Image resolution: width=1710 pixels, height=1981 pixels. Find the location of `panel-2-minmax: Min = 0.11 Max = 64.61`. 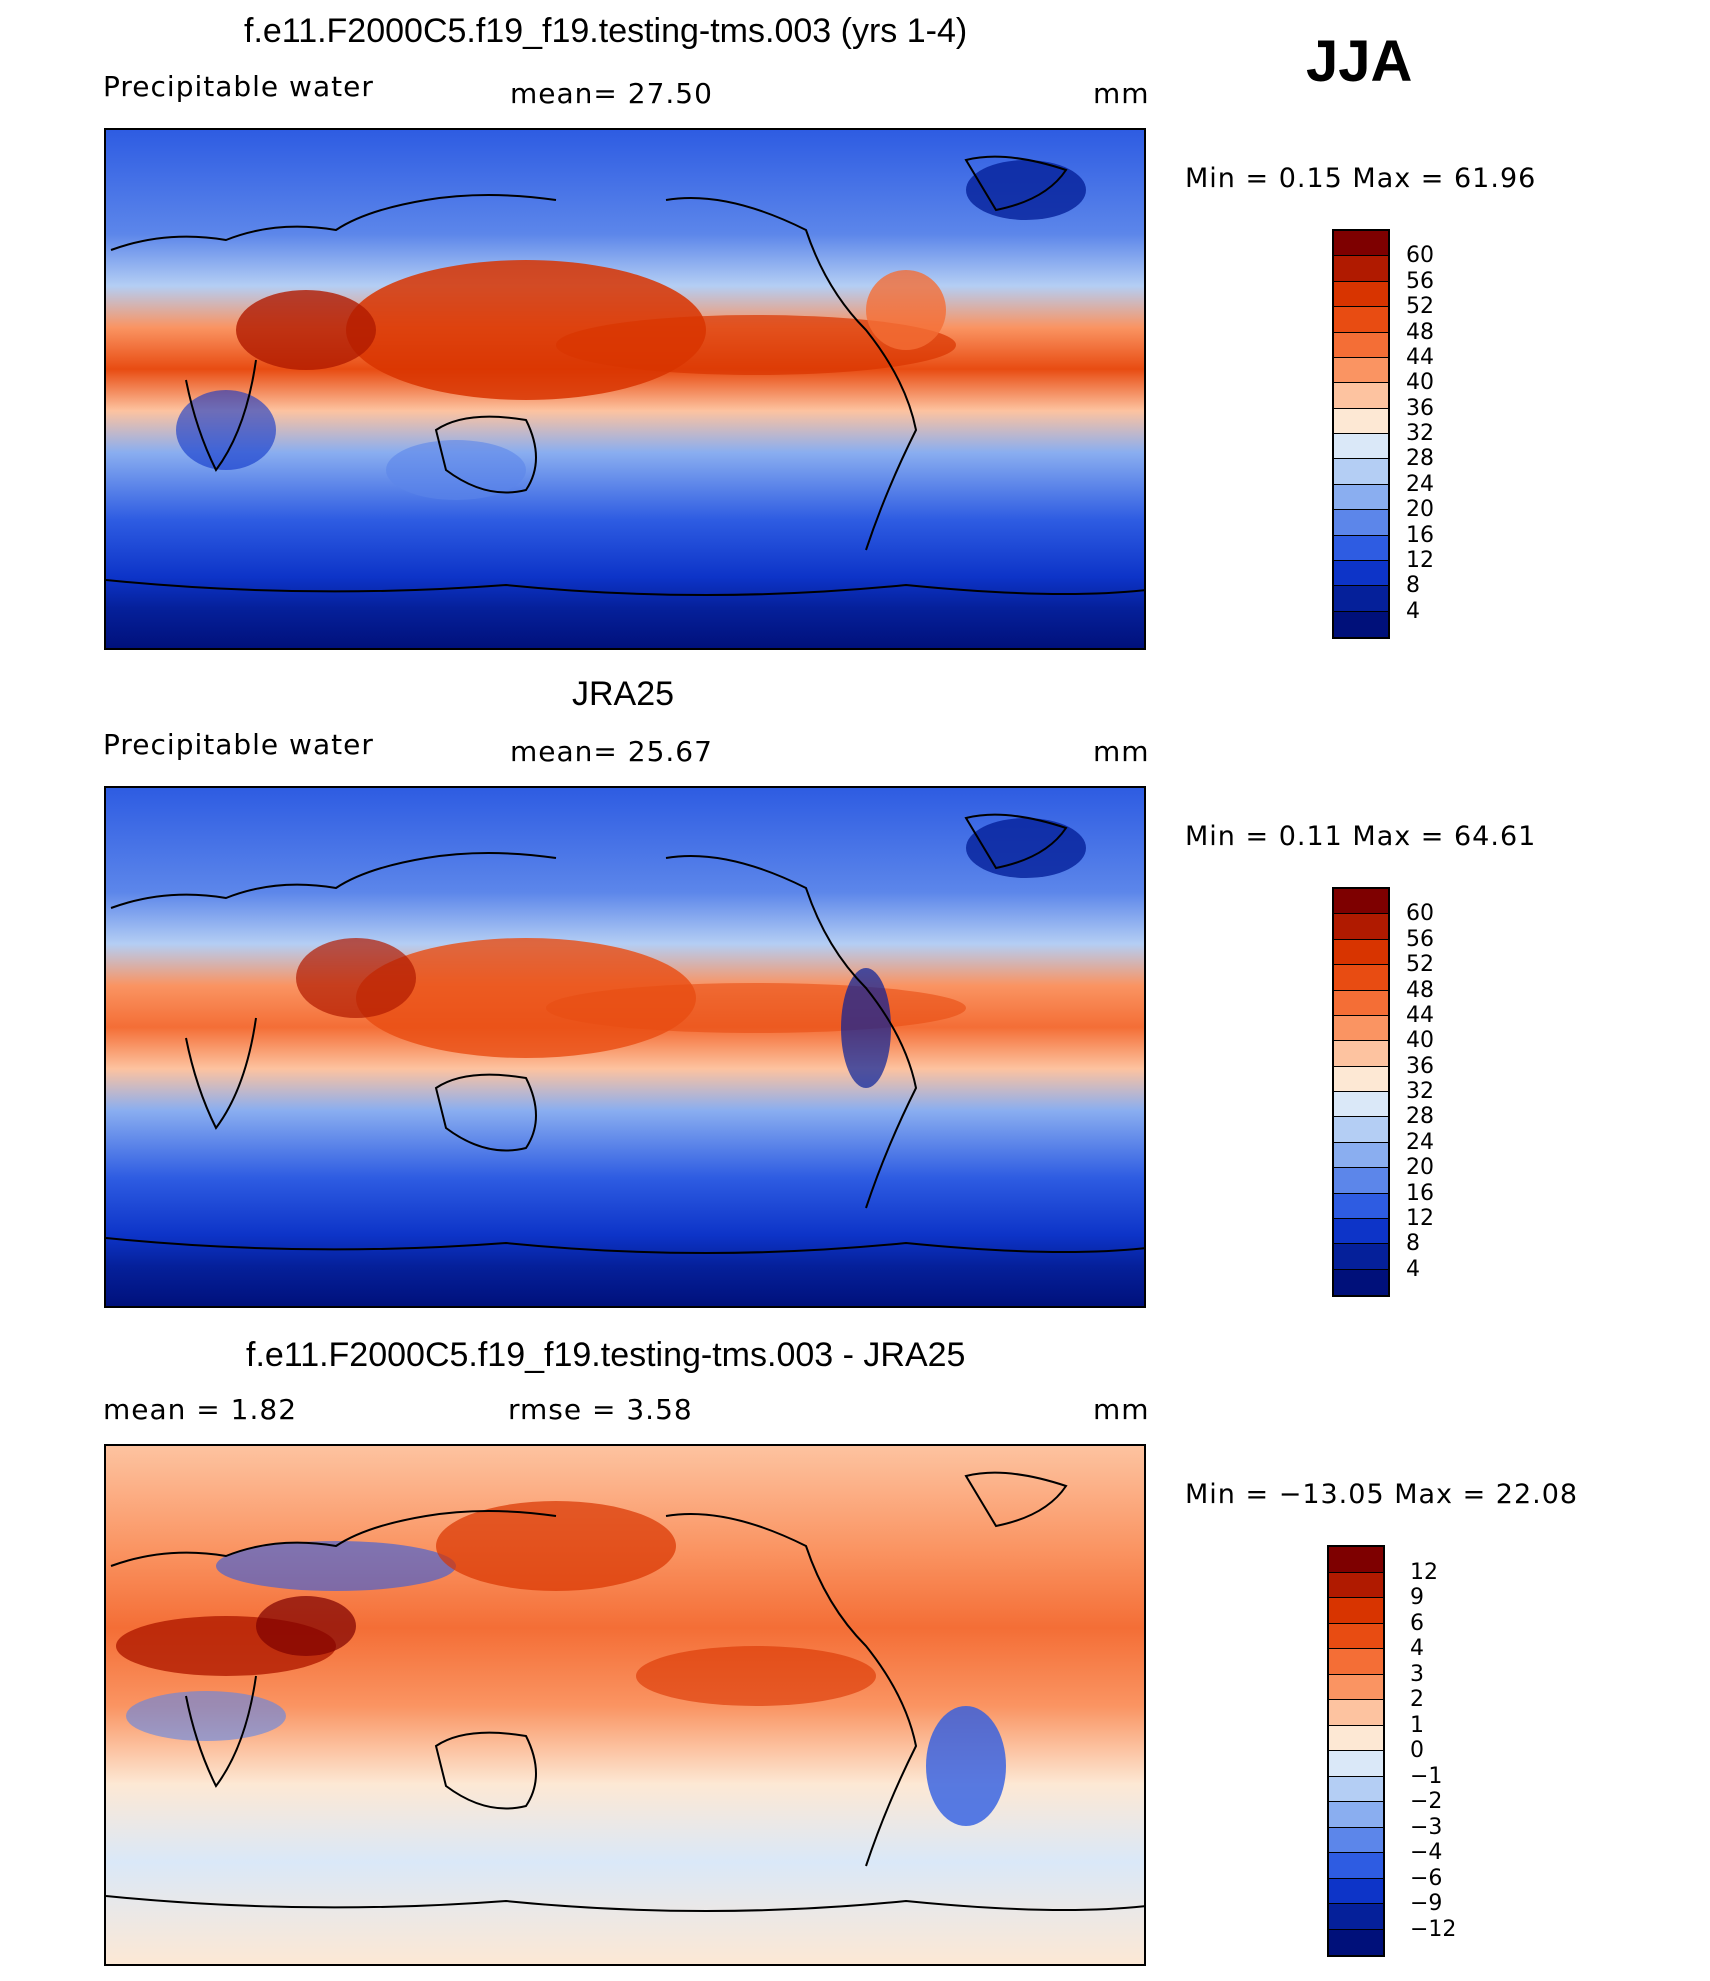

panel-2-minmax: Min = 0.11 Max = 64.61 is located at coordinates (1361, 836).